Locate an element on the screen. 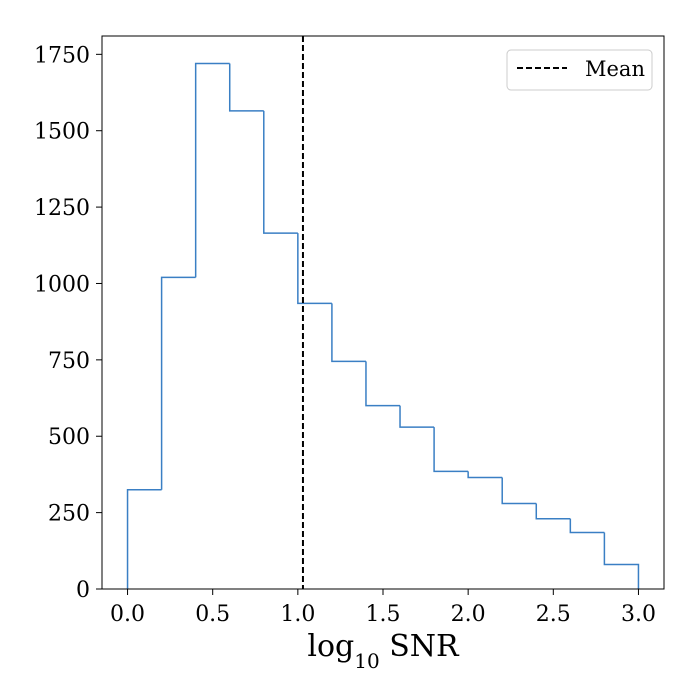 The image size is (700, 700). x-axis-title-base: log is located at coordinates (330, 646).